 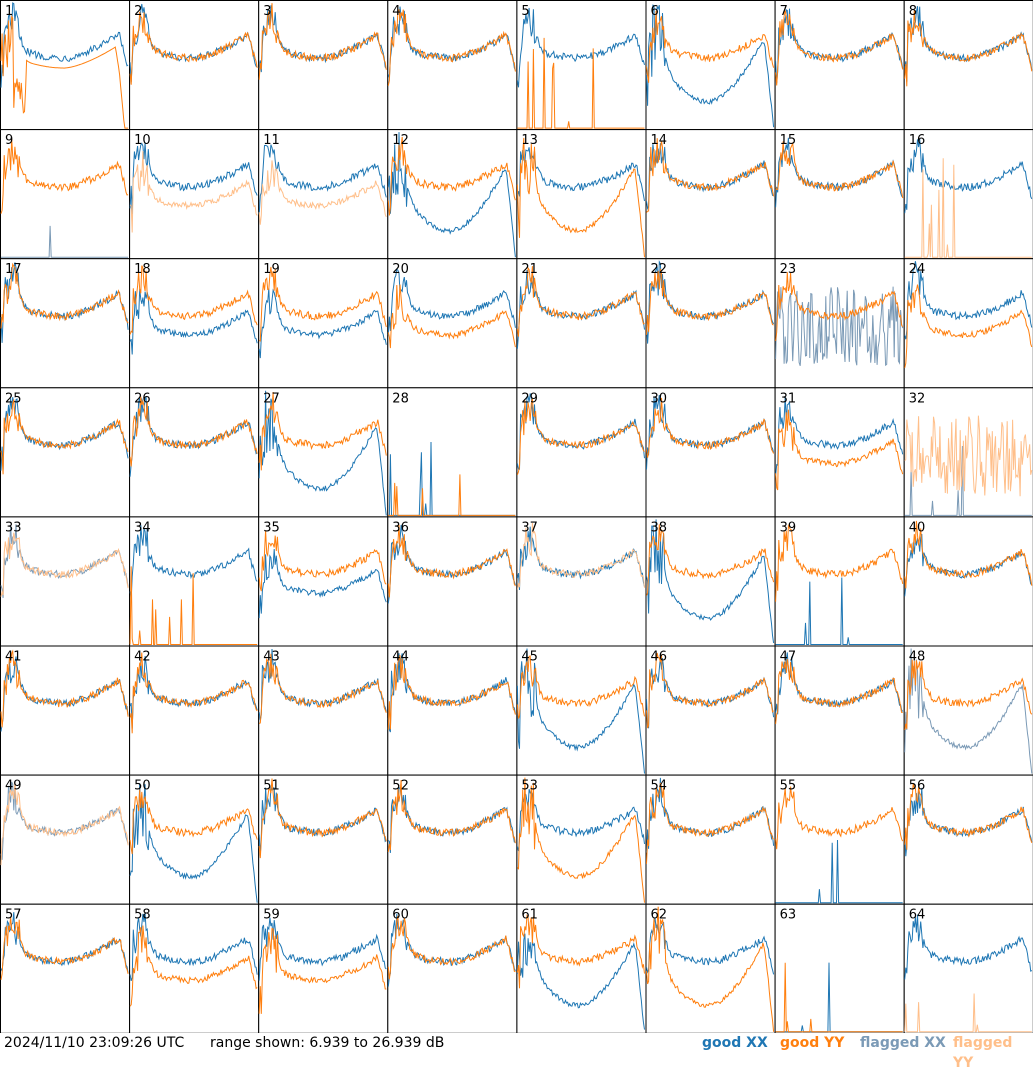 I want to click on panel-39: 39, so click(x=839, y=581).